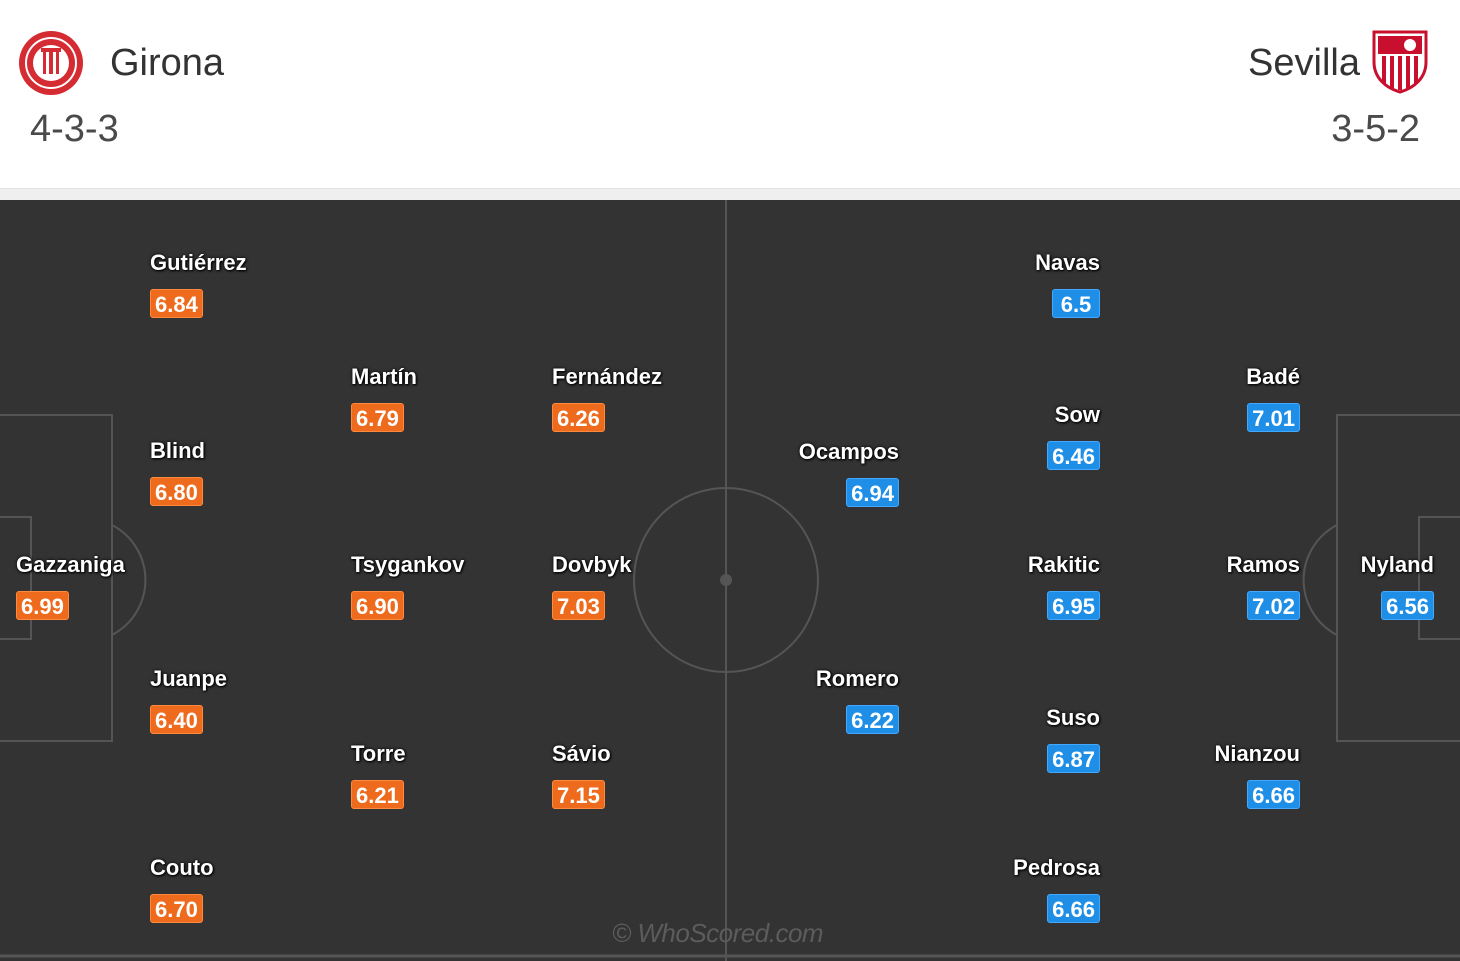 This screenshot has width=1460, height=961. I want to click on home-team-name: Girona, so click(167, 63).